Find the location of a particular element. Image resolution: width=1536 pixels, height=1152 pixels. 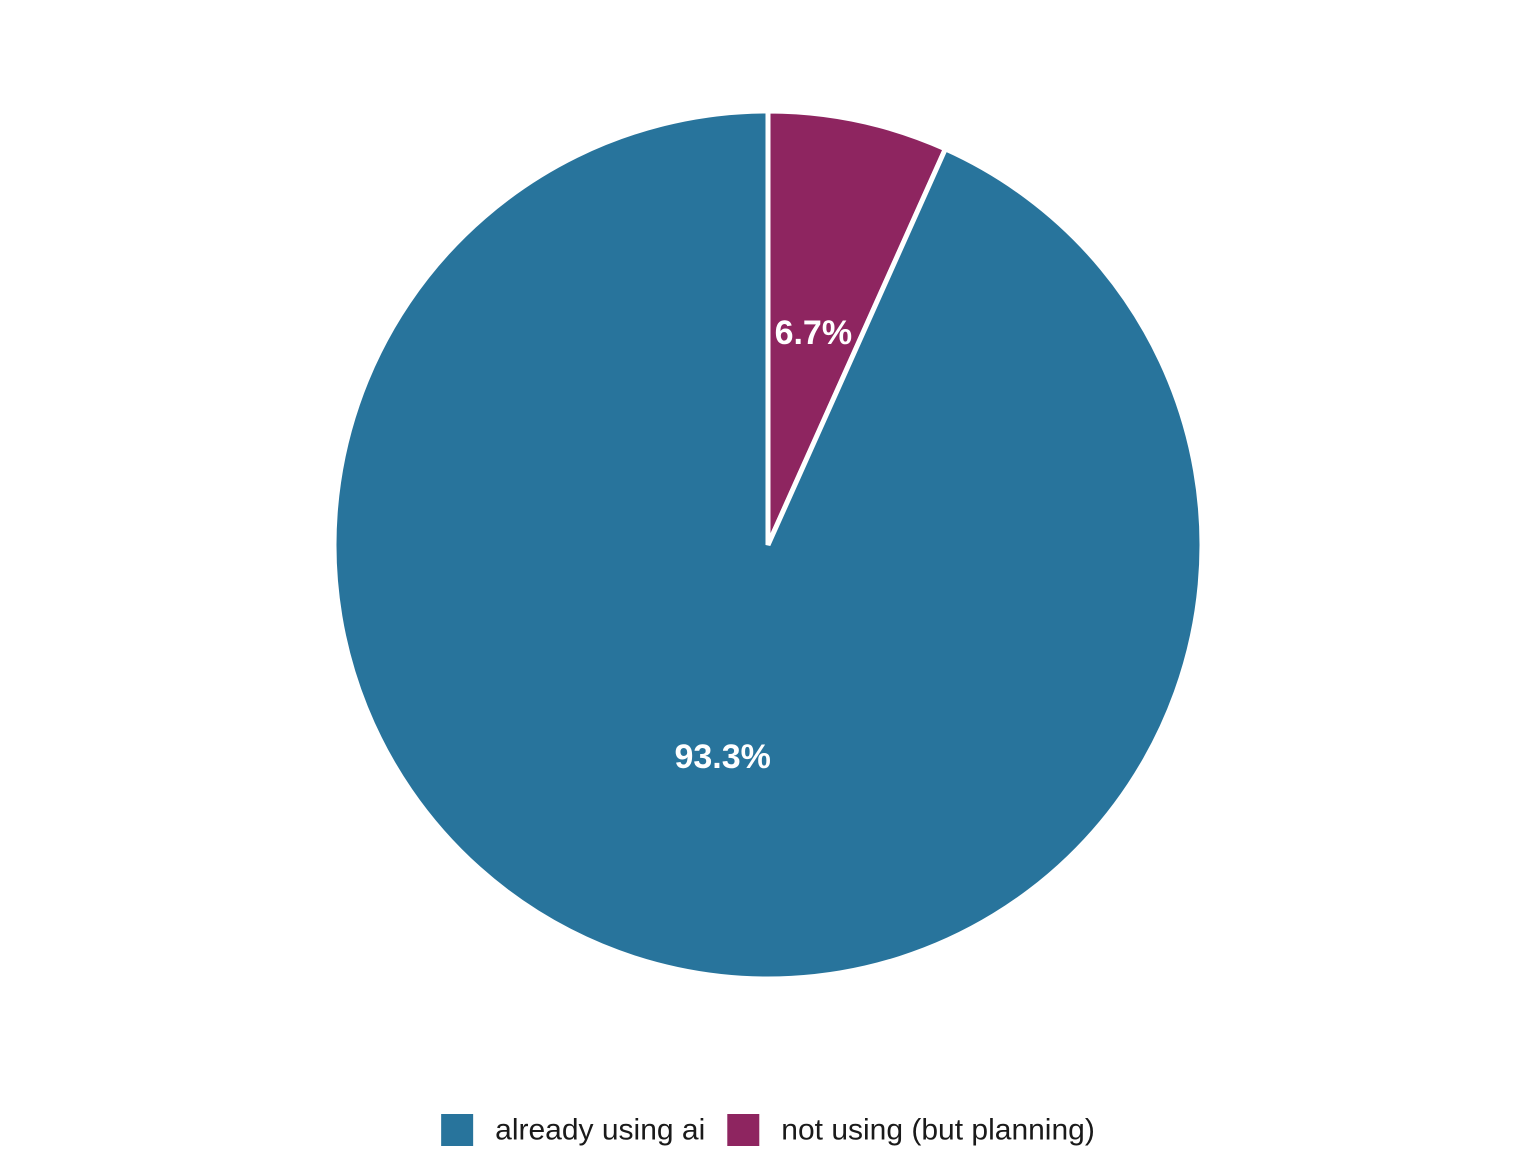

legend-label-1: not using (but planning) is located at coordinates (938, 1130).